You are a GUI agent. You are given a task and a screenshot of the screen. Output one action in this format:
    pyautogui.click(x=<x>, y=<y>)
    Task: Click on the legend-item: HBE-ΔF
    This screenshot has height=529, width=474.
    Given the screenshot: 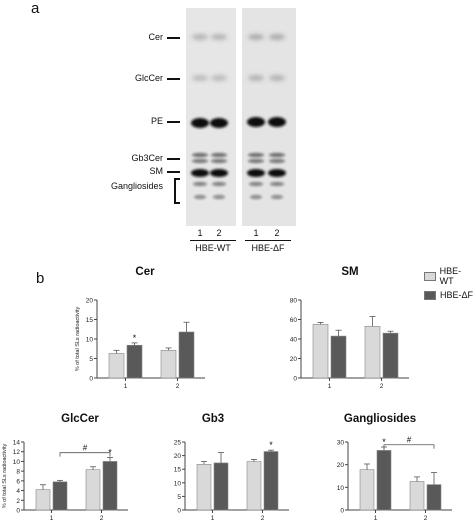 What is the action you would take?
    pyautogui.click(x=449, y=295)
    